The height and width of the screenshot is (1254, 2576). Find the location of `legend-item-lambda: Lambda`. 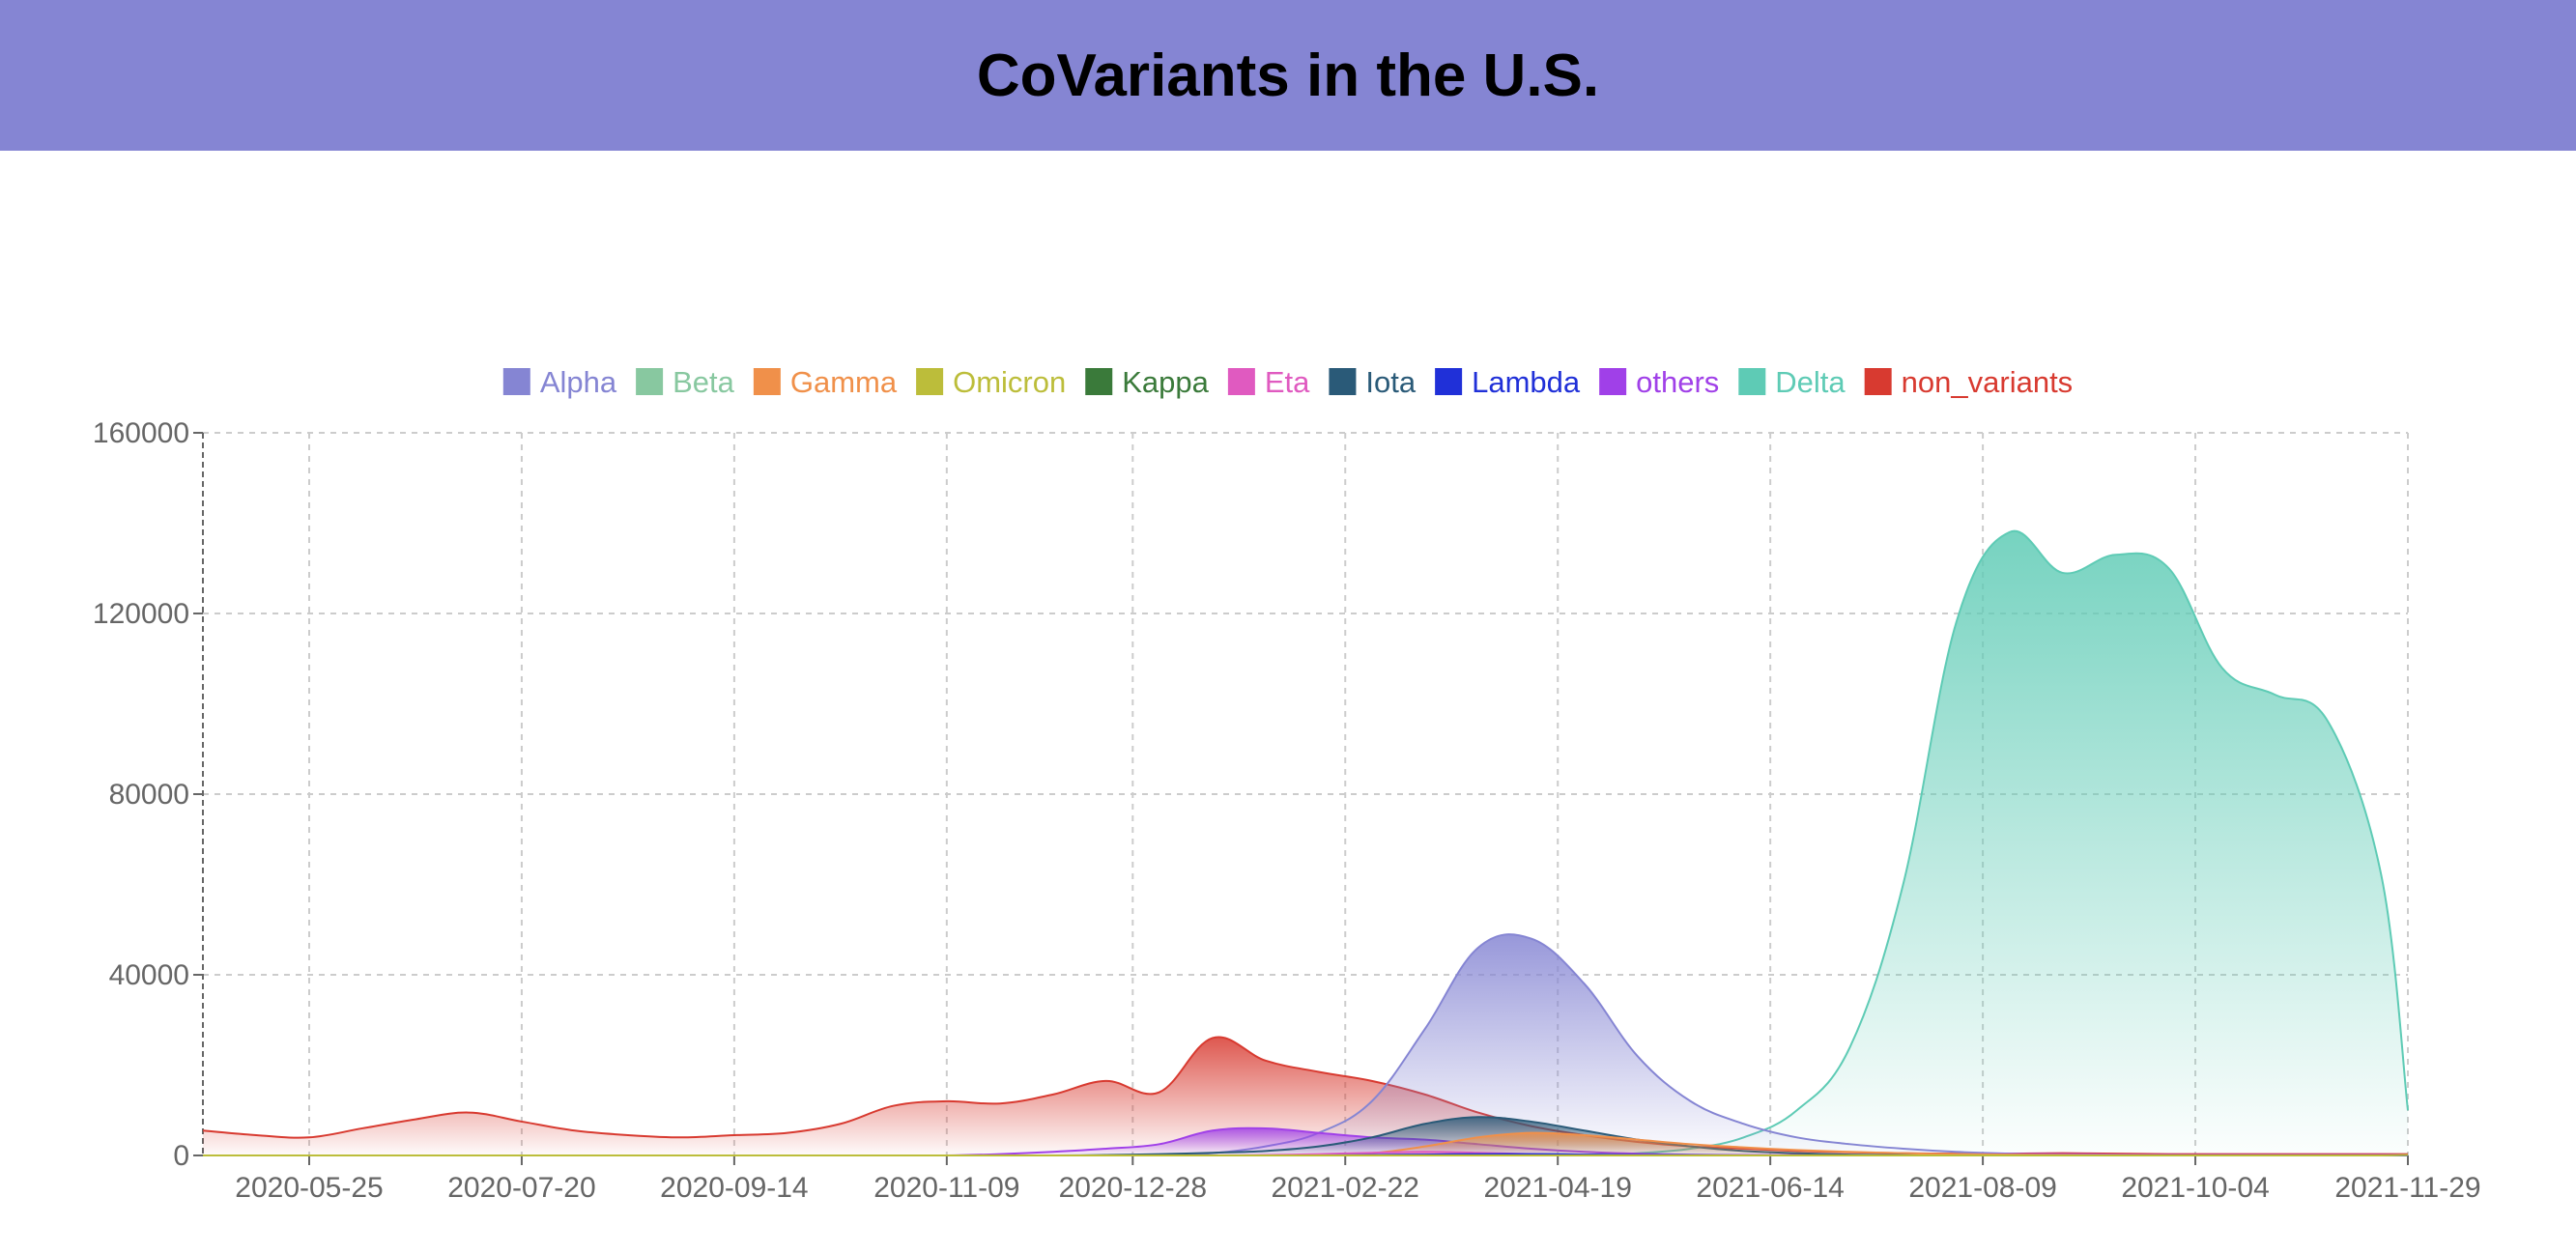

legend-item-lambda: Lambda is located at coordinates (1508, 382).